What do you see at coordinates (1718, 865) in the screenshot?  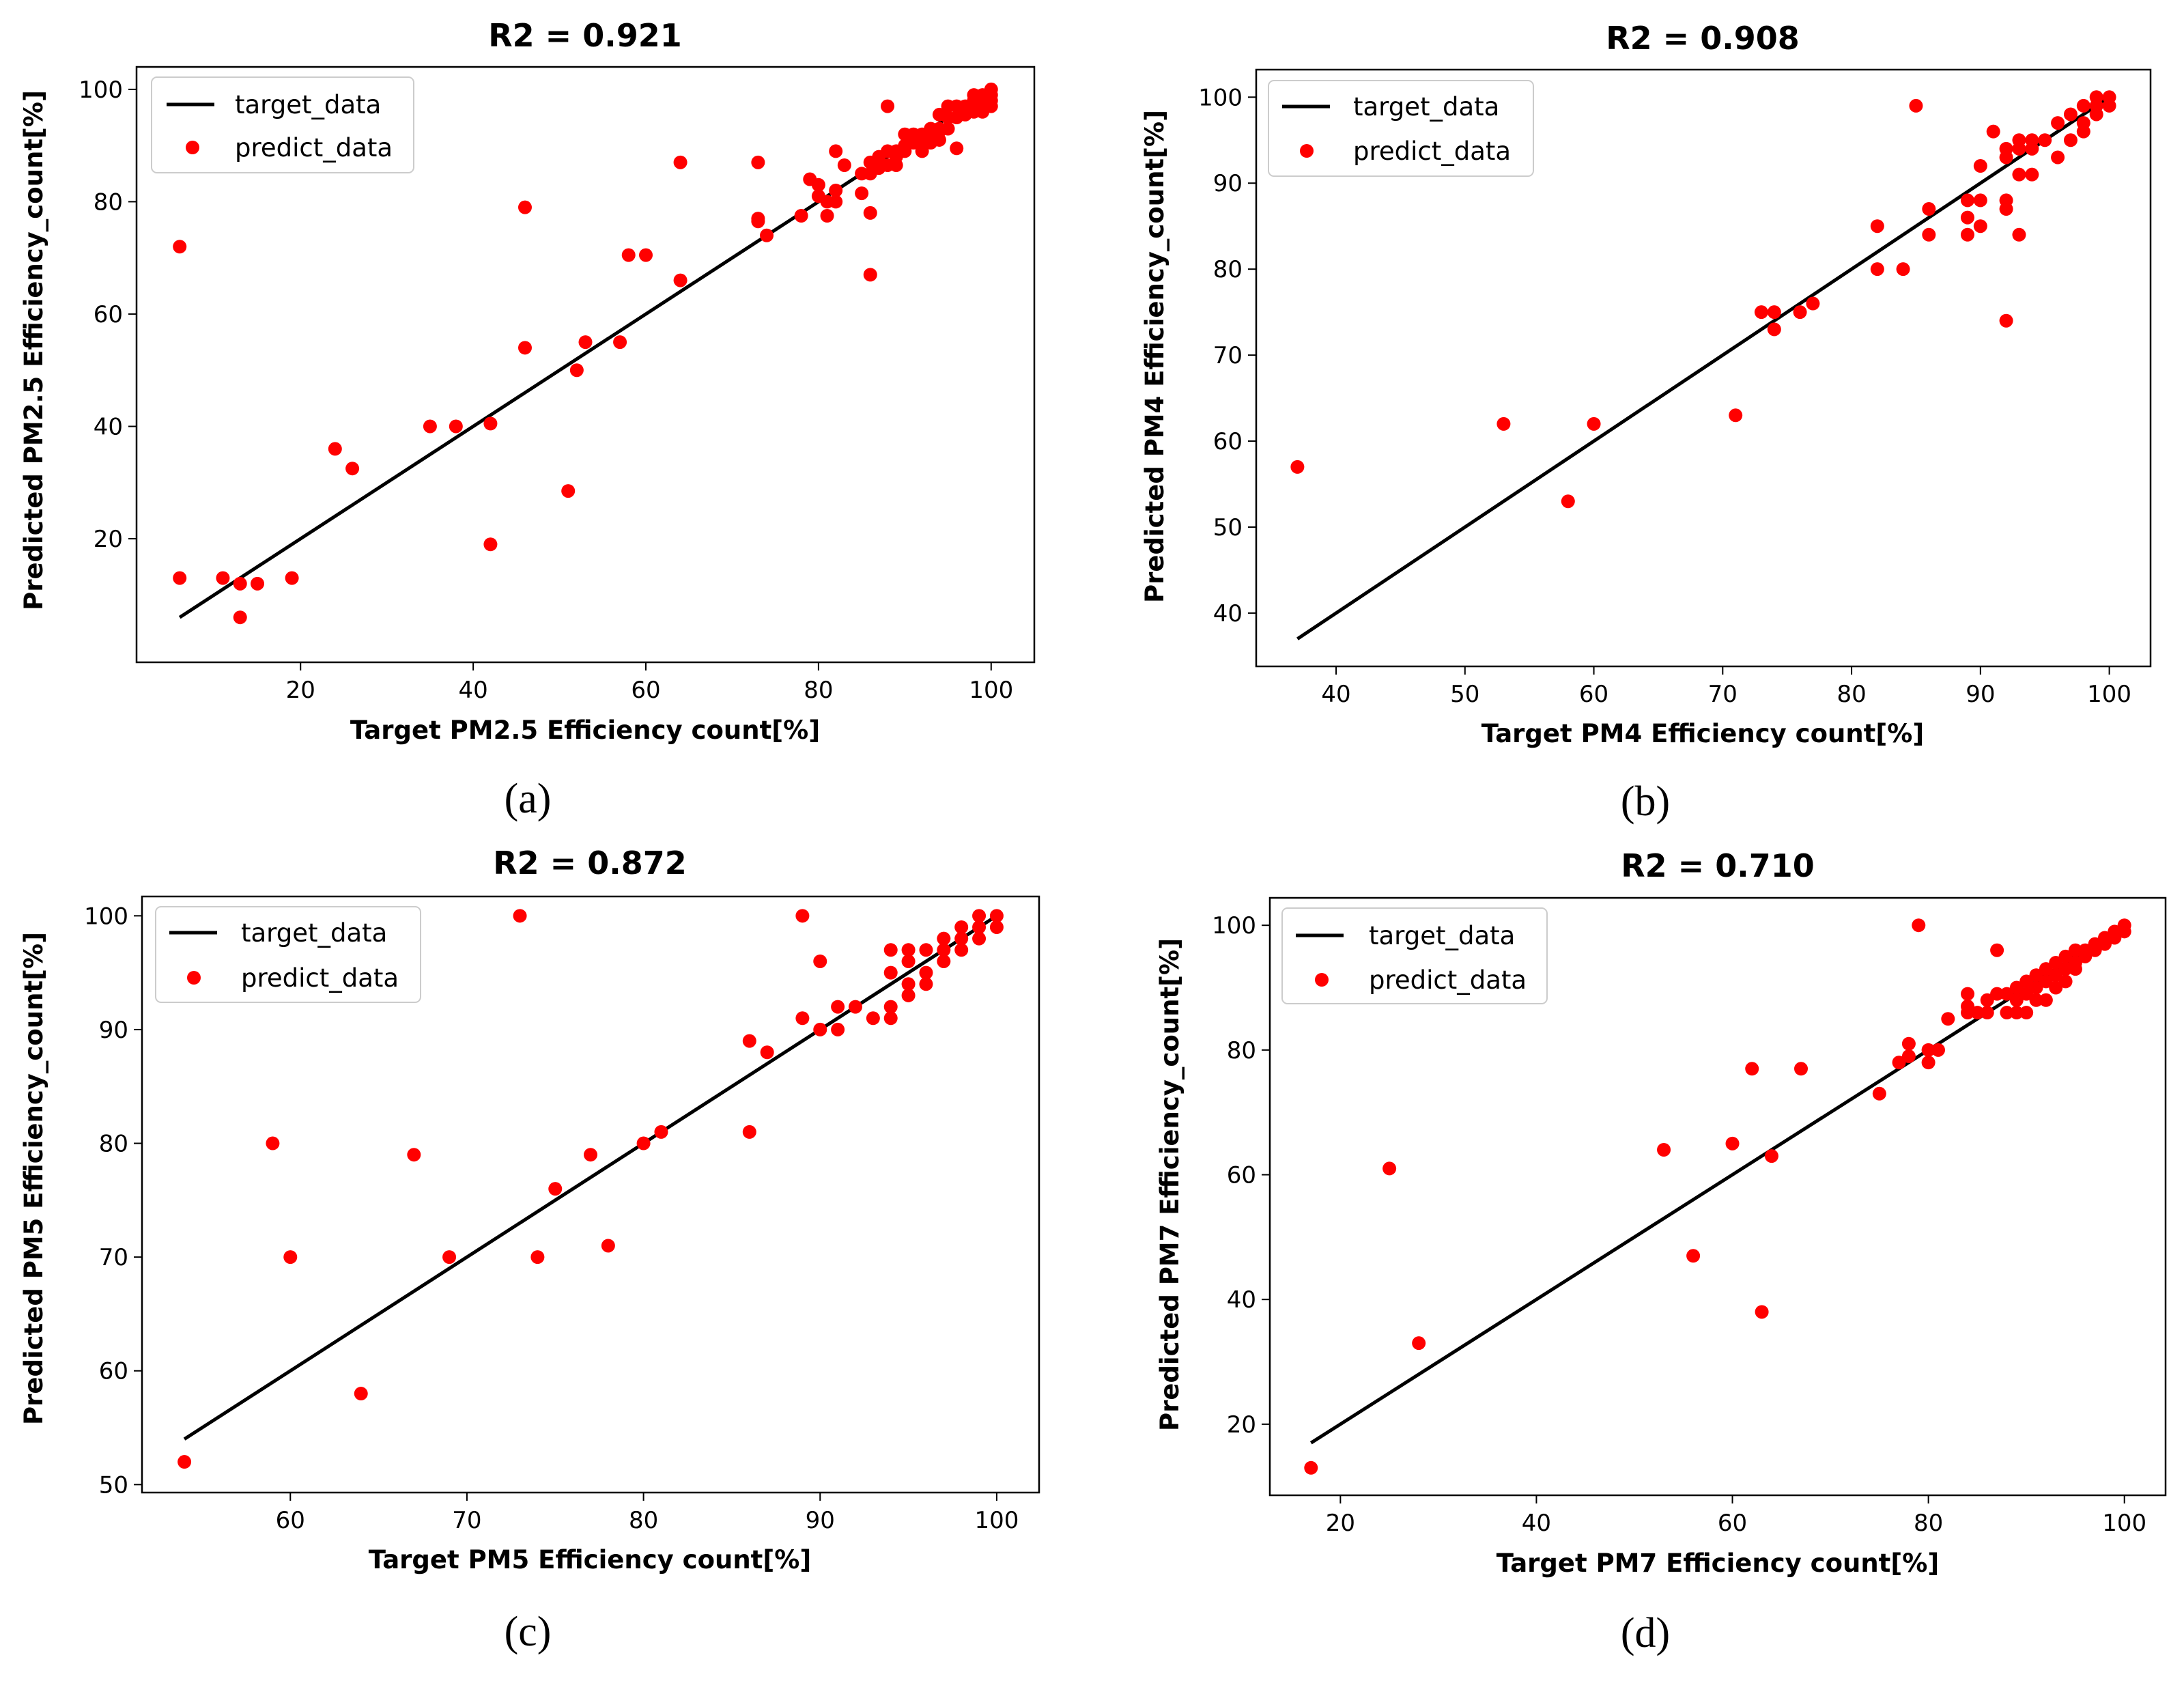 I see `chart-title: R2 = 0.710` at bounding box center [1718, 865].